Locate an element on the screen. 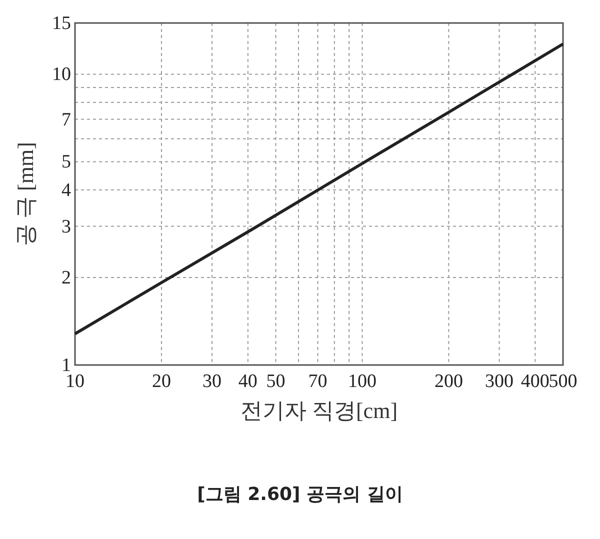 This screenshot has height=539, width=600. x-tick-label: 20 is located at coordinates (161, 381).